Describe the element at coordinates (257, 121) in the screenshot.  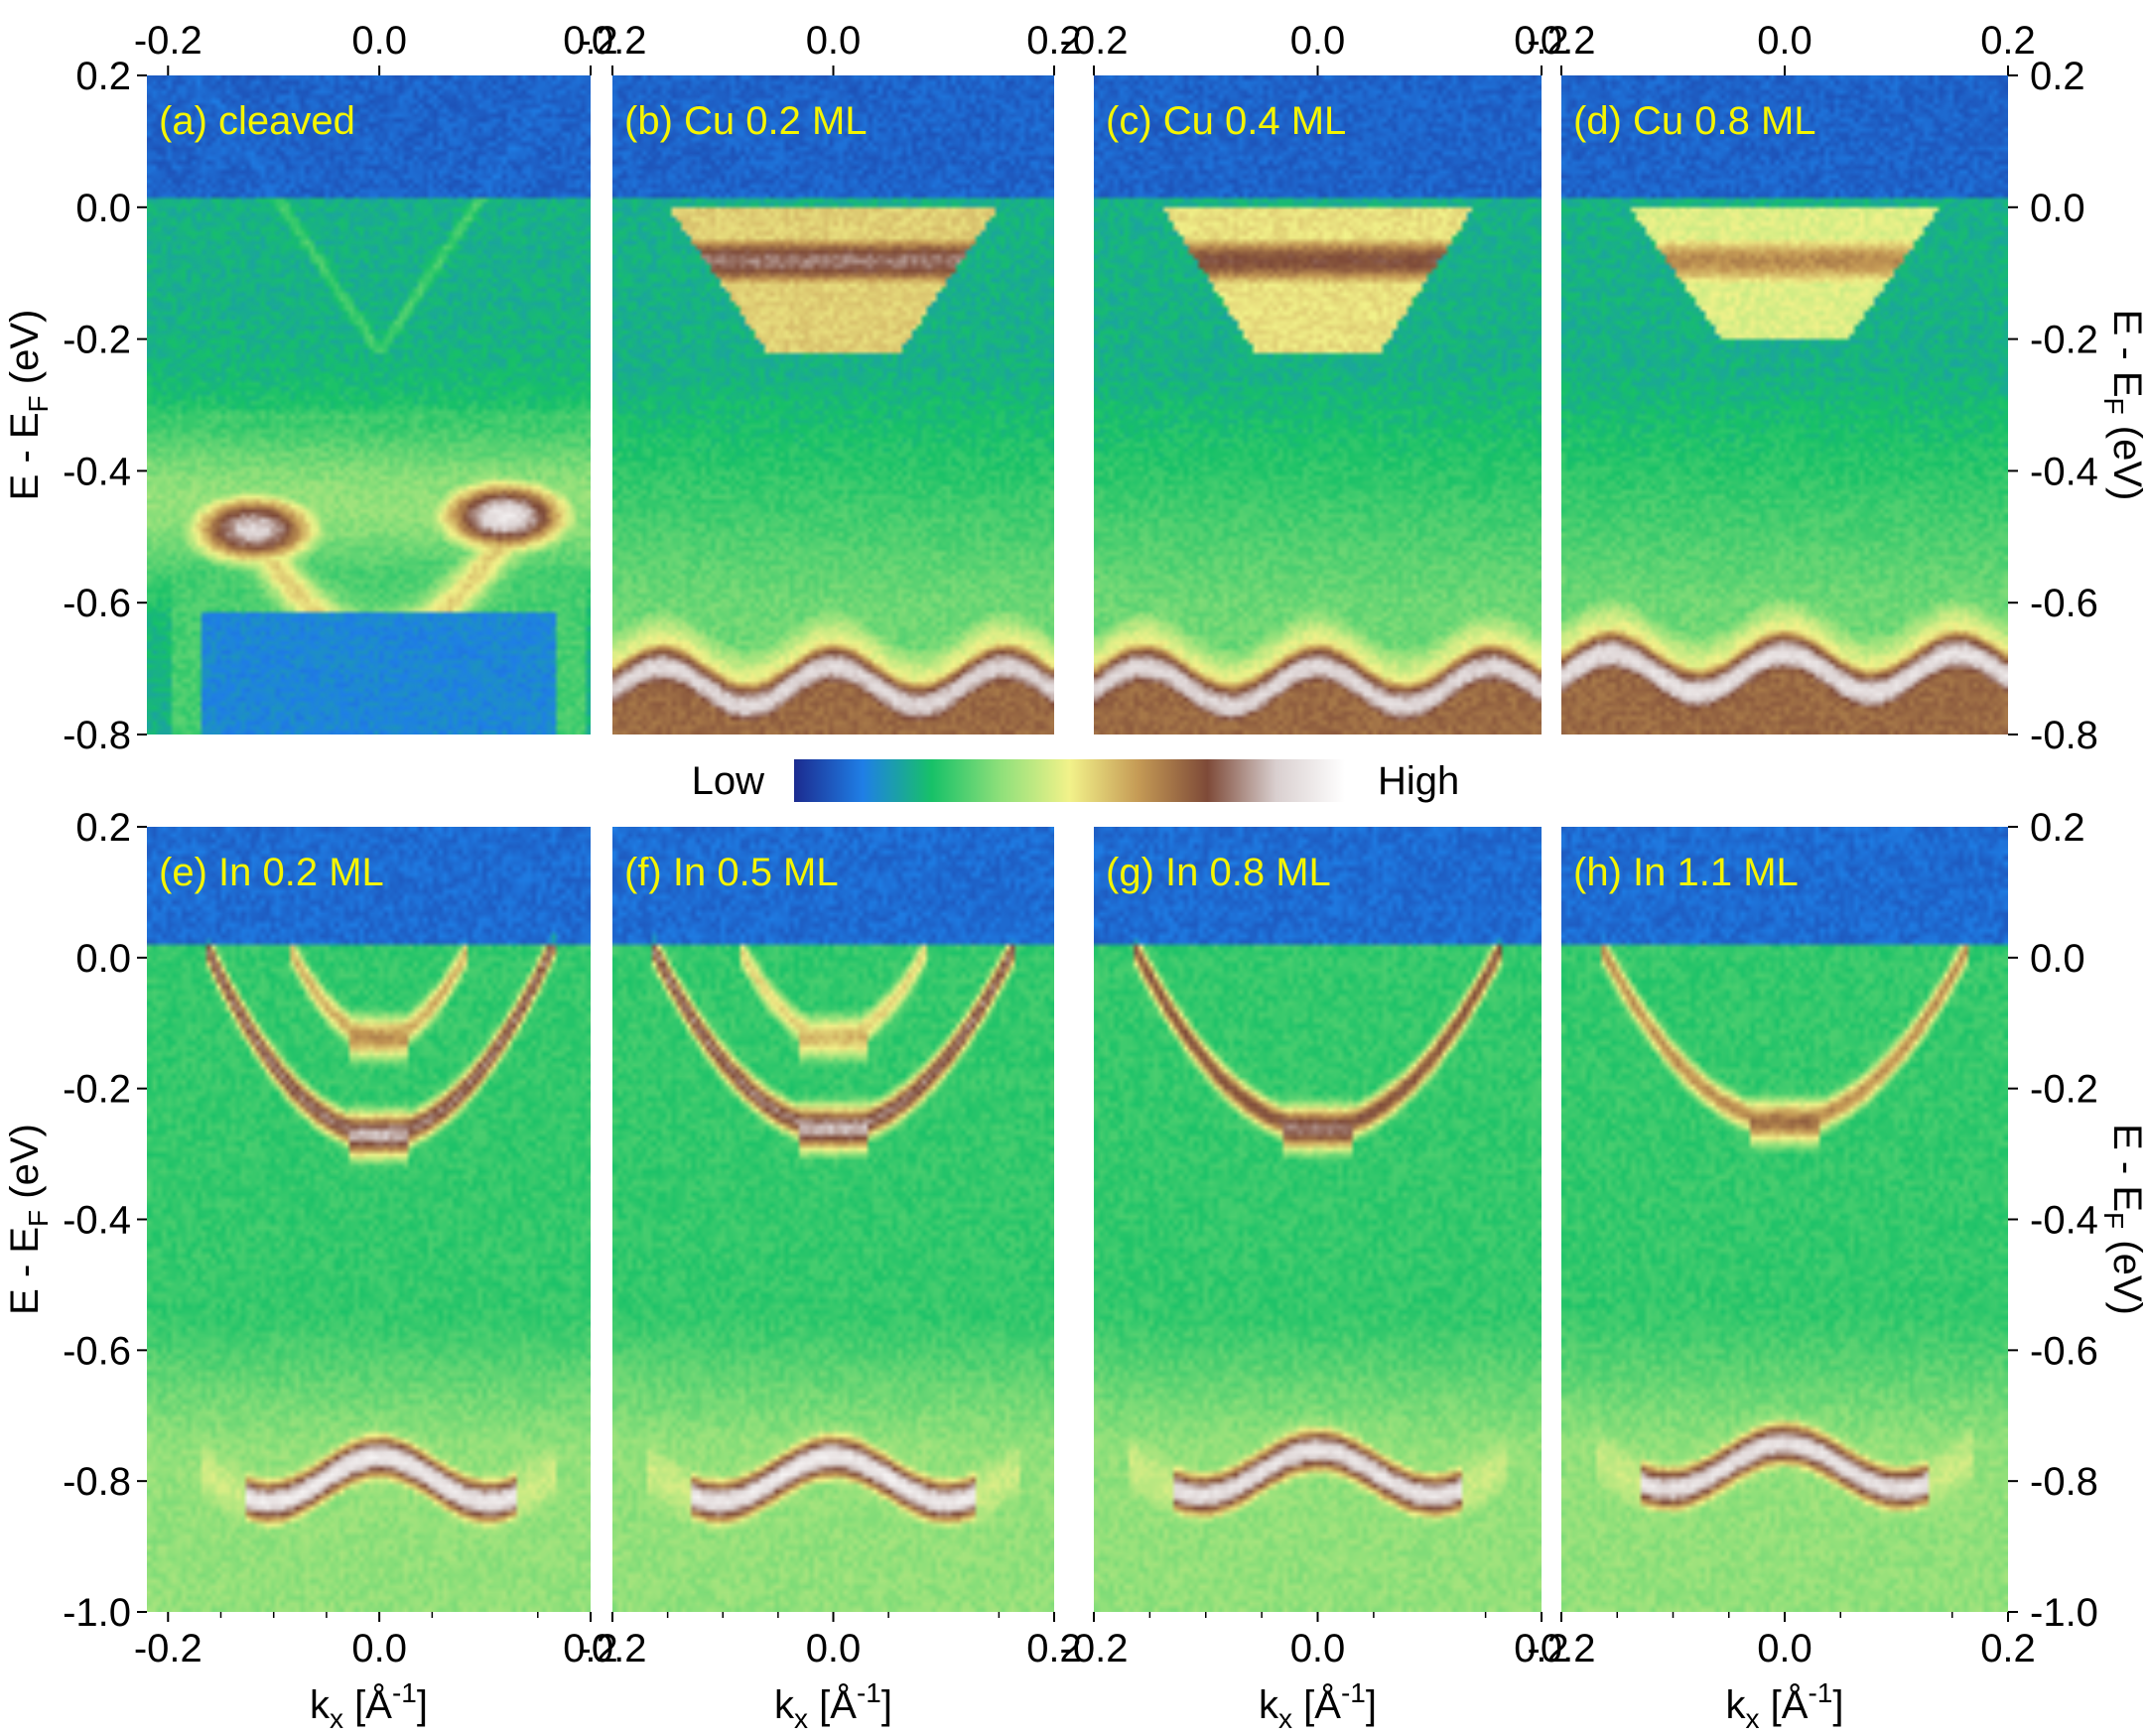
I see `panel-title: (a) cleaved` at that location.